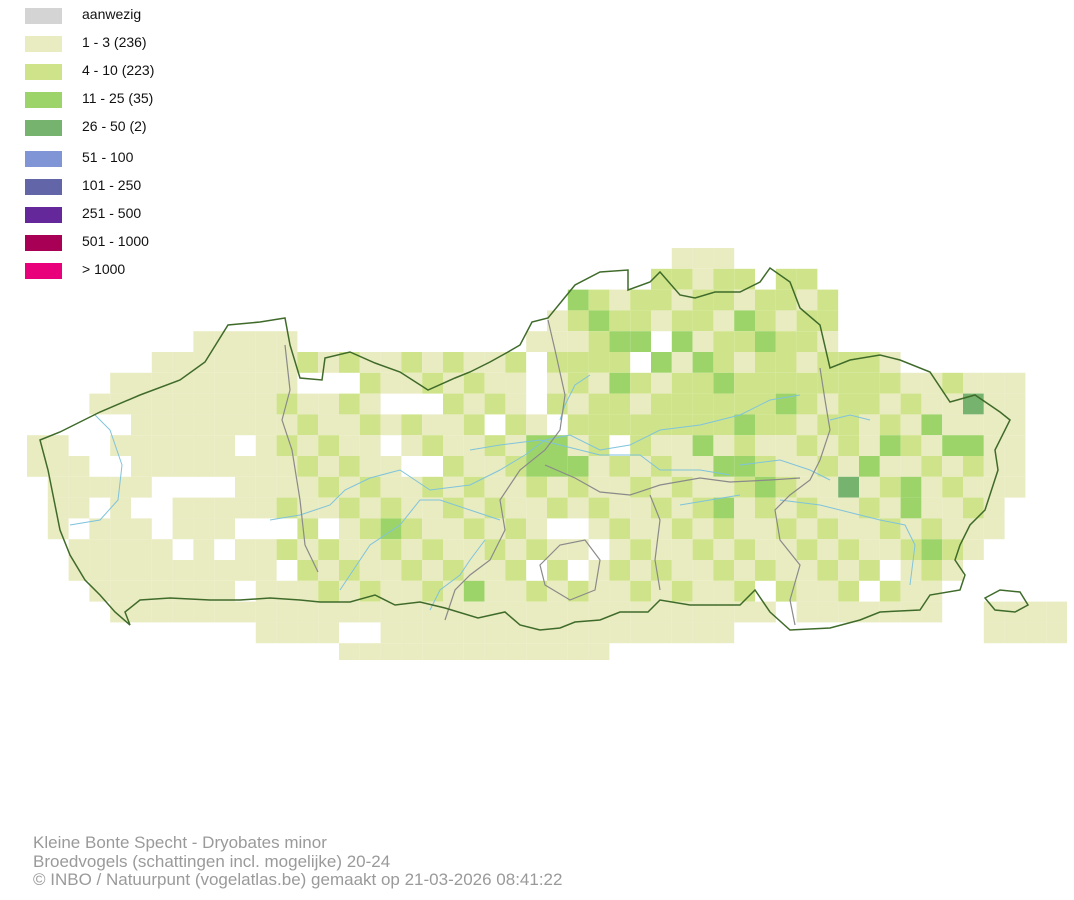 The width and height of the screenshot is (1074, 900). What do you see at coordinates (155, 158) in the screenshot?
I see `legend-item-51-100: 51 - 100` at bounding box center [155, 158].